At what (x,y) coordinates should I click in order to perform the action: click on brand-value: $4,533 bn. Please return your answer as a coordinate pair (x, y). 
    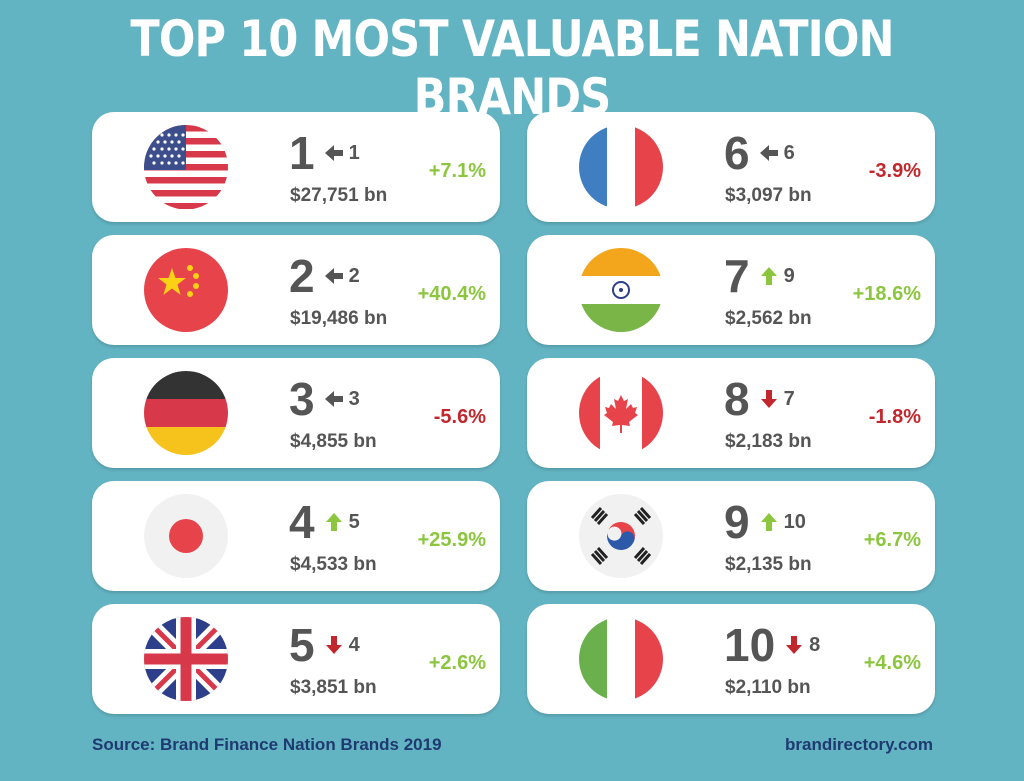
    Looking at the image, I should click on (333, 564).